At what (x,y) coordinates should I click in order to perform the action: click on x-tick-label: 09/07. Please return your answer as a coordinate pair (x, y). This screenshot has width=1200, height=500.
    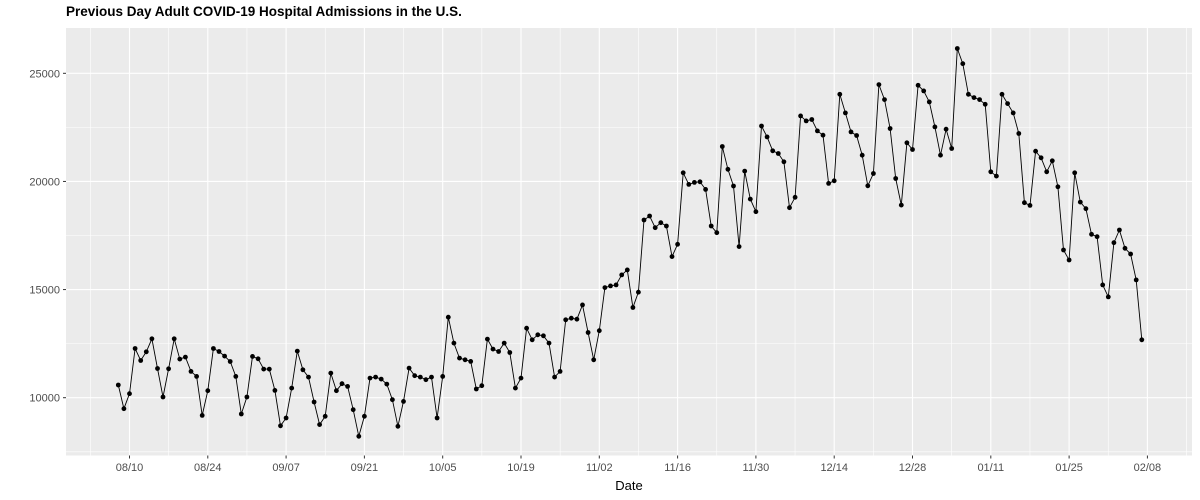
    Looking at the image, I should click on (286, 468).